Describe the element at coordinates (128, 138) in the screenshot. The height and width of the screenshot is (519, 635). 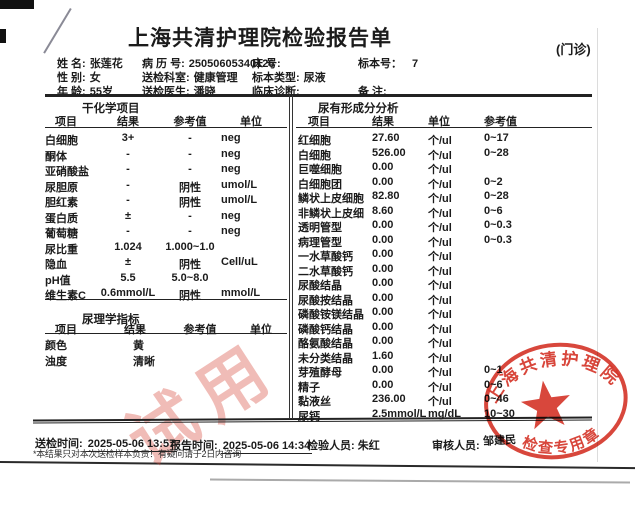
I see `table-cell: 3+` at that location.